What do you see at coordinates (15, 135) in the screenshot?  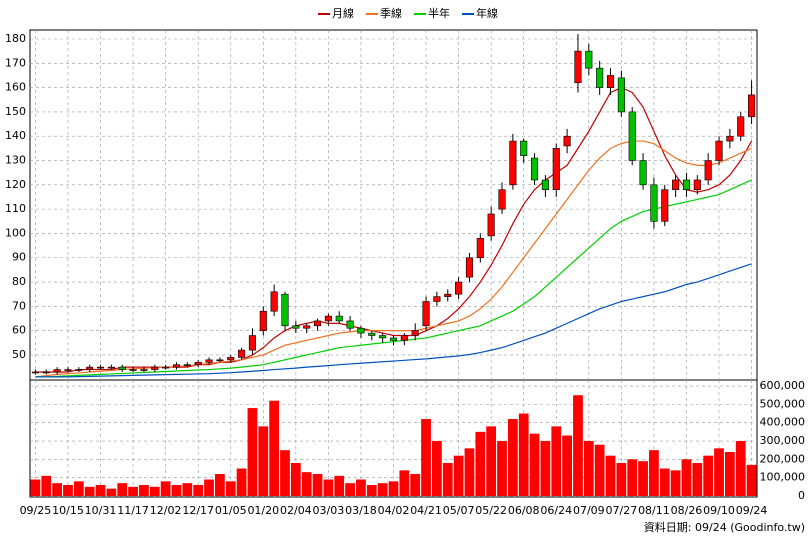 I see `y-tick-label: 140` at bounding box center [15, 135].